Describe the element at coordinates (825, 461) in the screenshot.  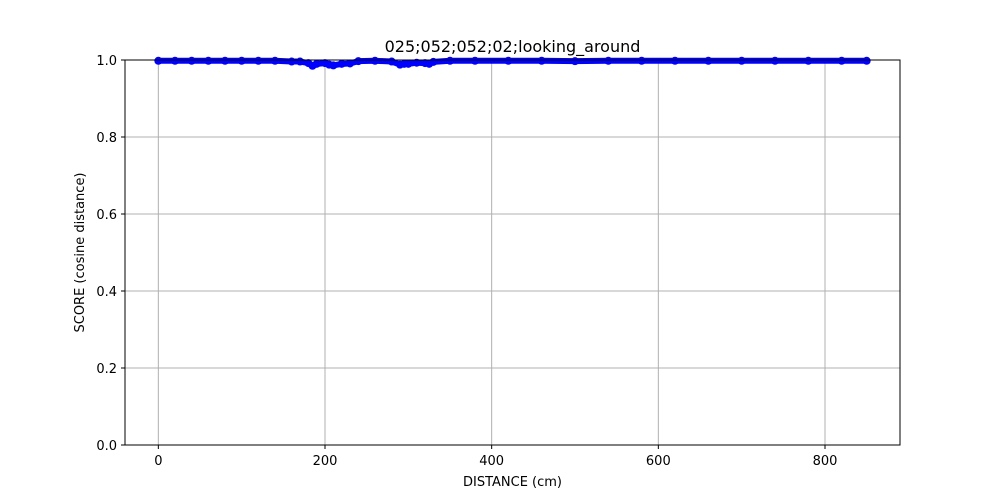
I see `x-tick-label: 800` at that location.